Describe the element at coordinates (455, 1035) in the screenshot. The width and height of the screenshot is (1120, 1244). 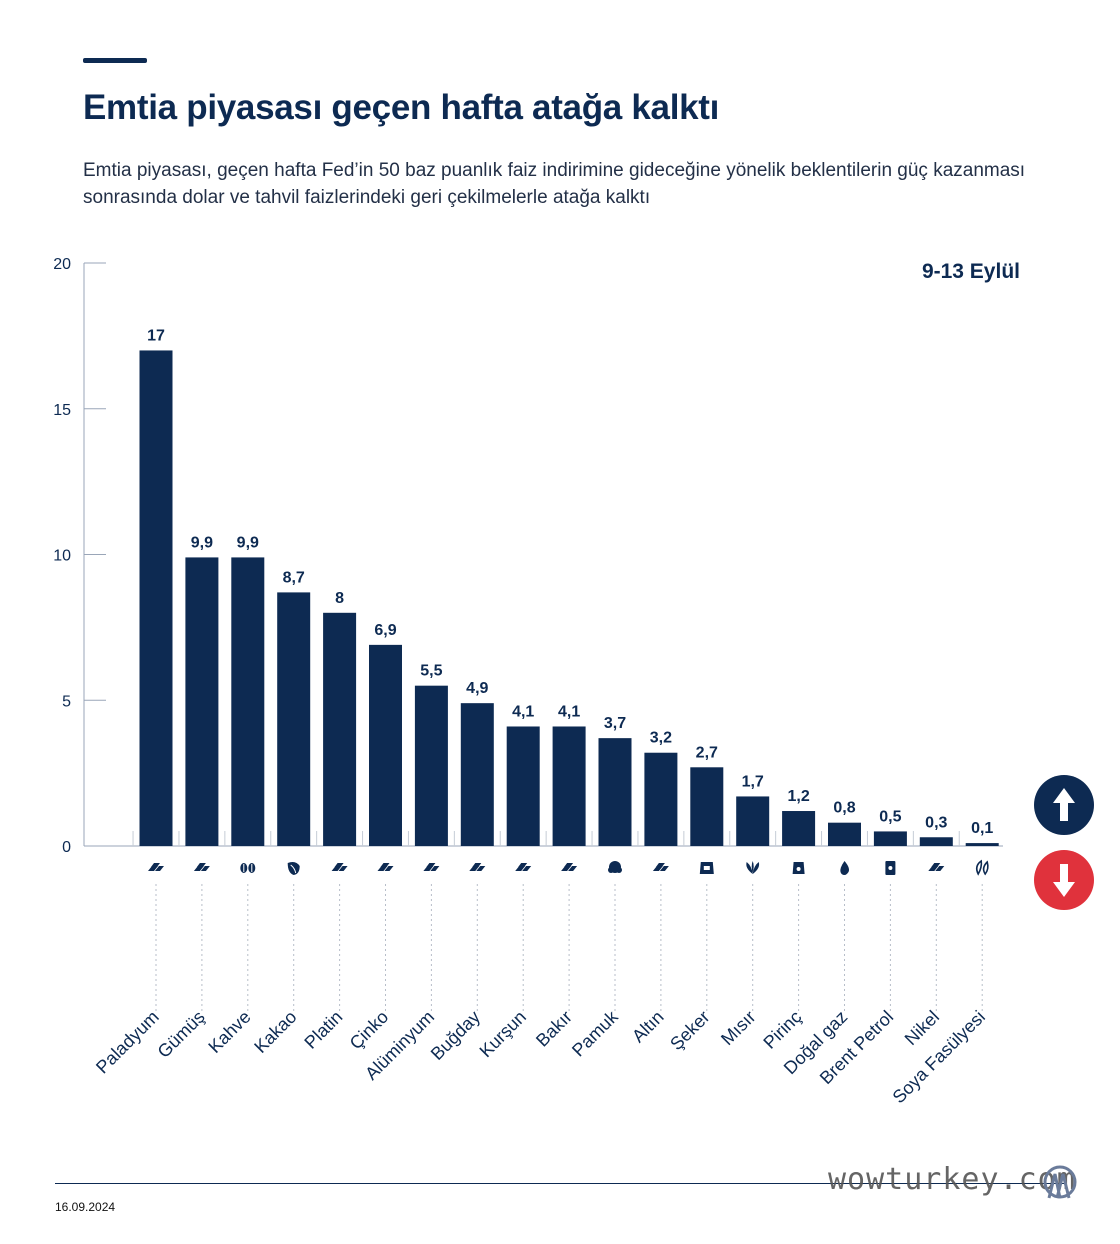
I see `x-tick-label: Buğday` at that location.